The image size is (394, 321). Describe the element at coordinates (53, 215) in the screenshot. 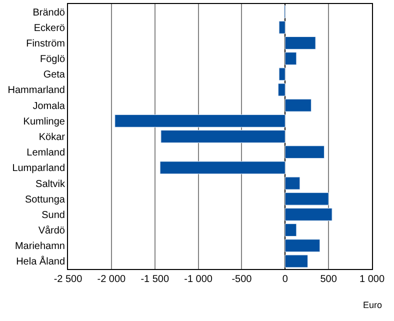

I see `y-tick-label: Sund` at that location.